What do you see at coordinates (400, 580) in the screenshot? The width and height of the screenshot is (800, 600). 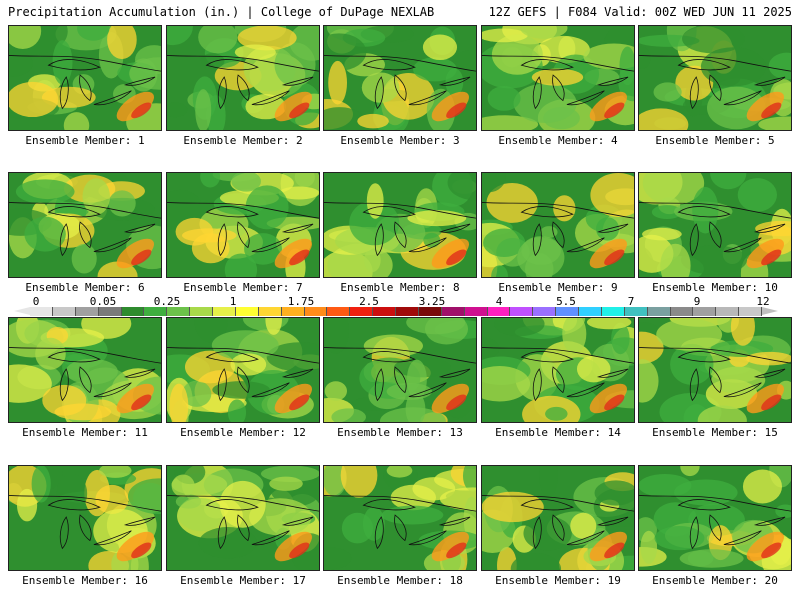 I see `ensemble-member-label: Ensemble Member: 18` at bounding box center [400, 580].